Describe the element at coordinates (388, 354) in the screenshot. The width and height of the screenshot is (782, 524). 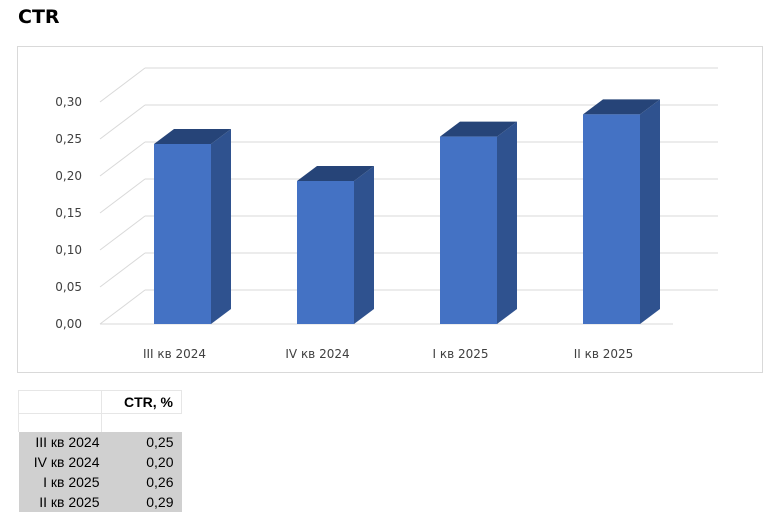
I see `x-axis-ticks: III кв 2024 IV кв 2024 I кв 2025 II кв 2025` at that location.